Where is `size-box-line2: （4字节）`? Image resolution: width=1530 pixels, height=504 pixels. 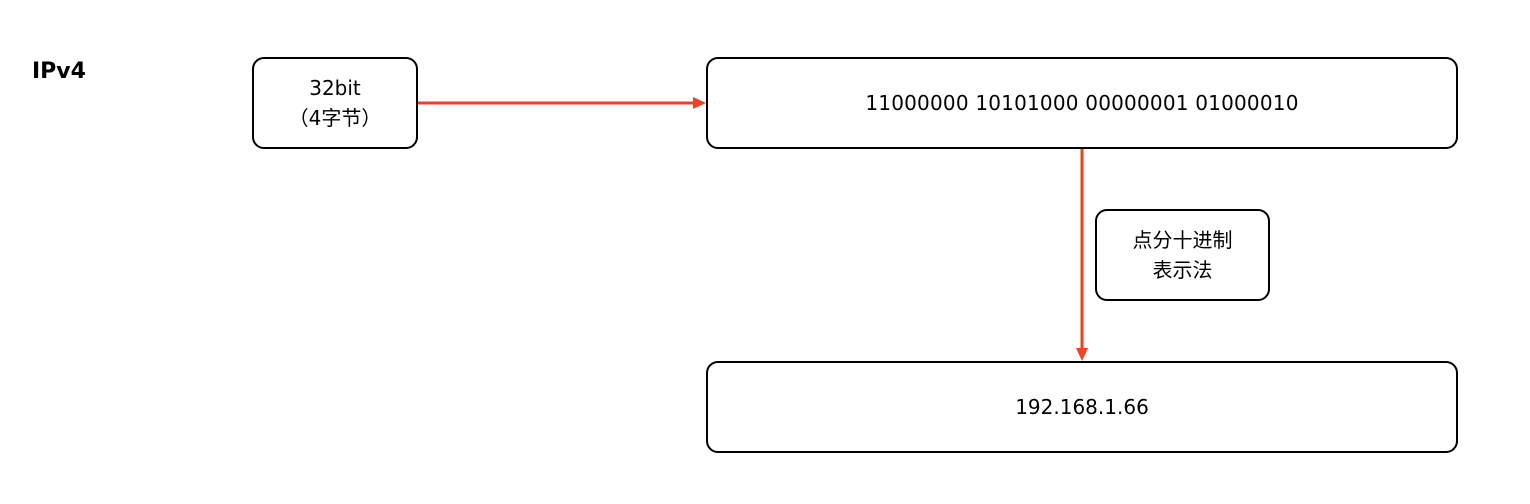 size-box-line2: （4字节） is located at coordinates (335, 118).